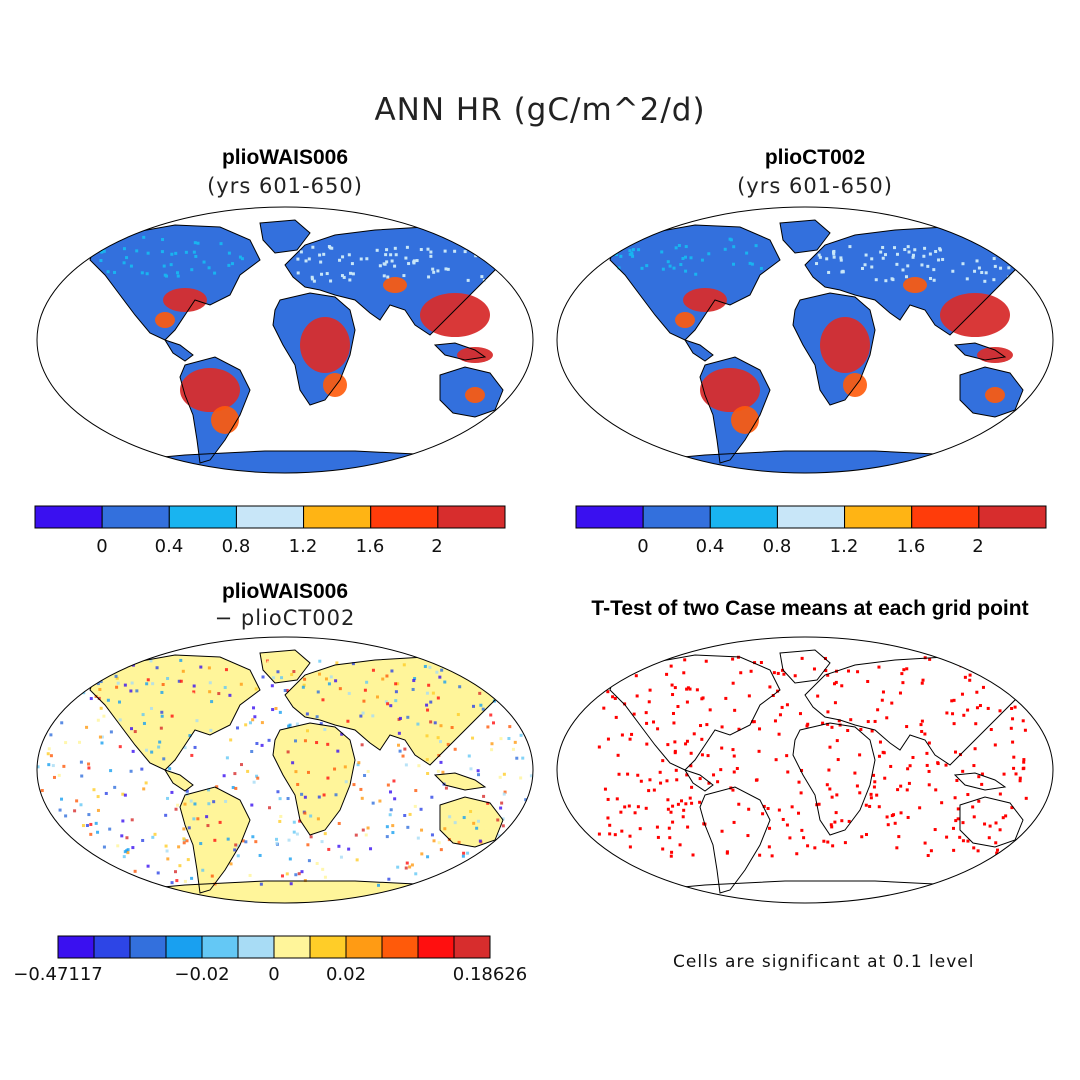 Image resolution: width=1080 pixels, height=1080 pixels. I want to click on coastline-greenland, so click(805, 666).